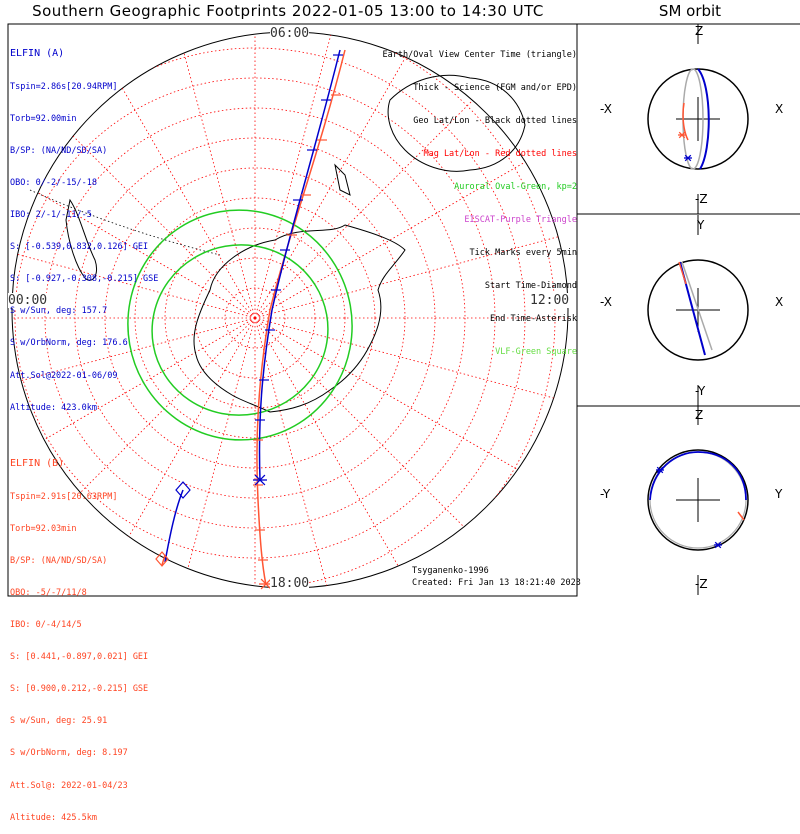  What do you see at coordinates (37, 54) in the screenshot?
I see `elfin-a-header: ELFIN (A)` at bounding box center [37, 54].